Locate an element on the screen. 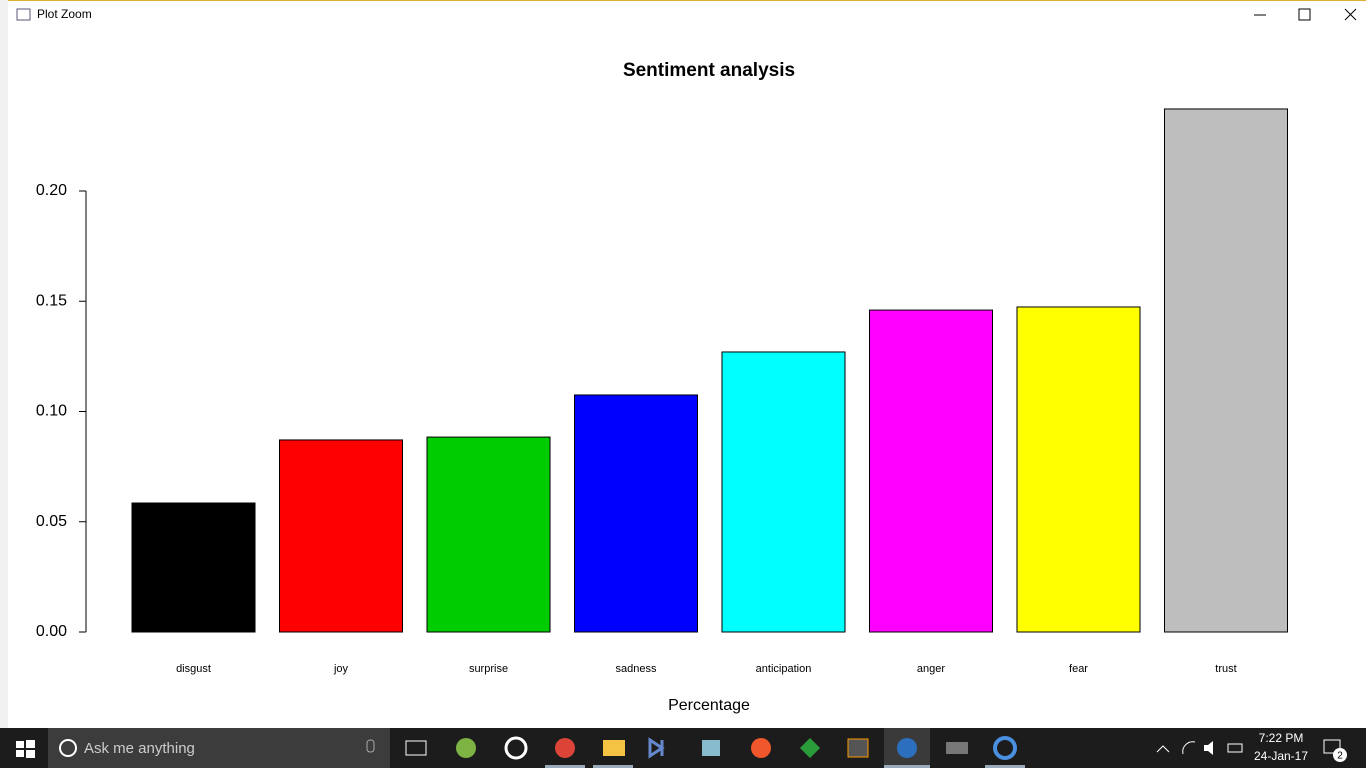  chrome-icon is located at coordinates (565, 748).